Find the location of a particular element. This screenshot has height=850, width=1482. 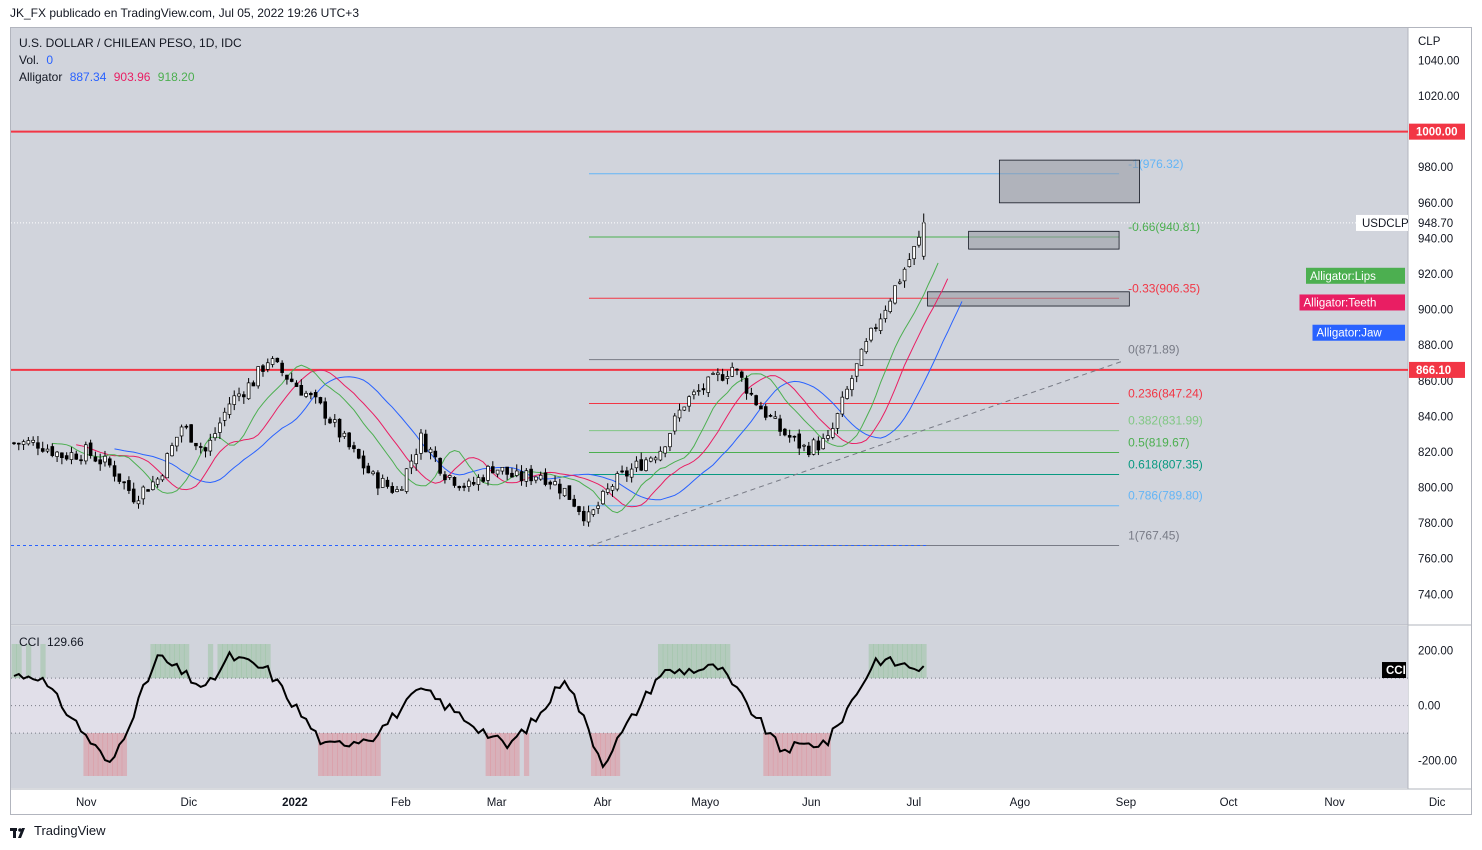

x-tick-label: Sep is located at coordinates (1126, 803).